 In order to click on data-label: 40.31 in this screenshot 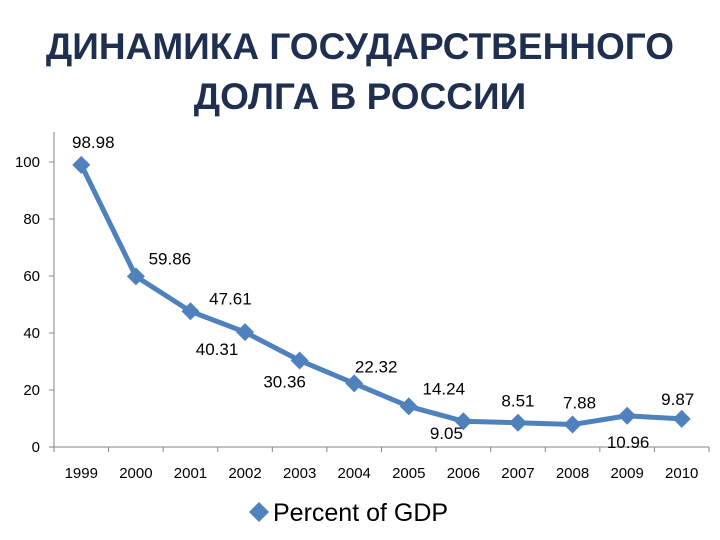, I will do `click(217, 349)`.